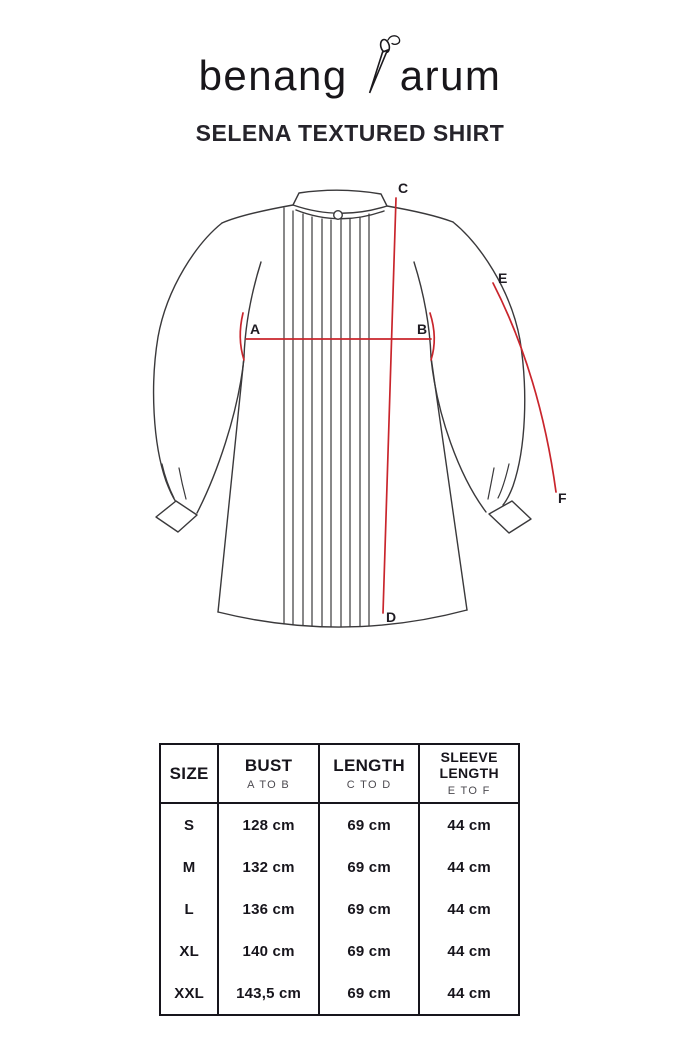 The height and width of the screenshot is (1049, 700). I want to click on bust-value: 136 cm, so click(268, 909).